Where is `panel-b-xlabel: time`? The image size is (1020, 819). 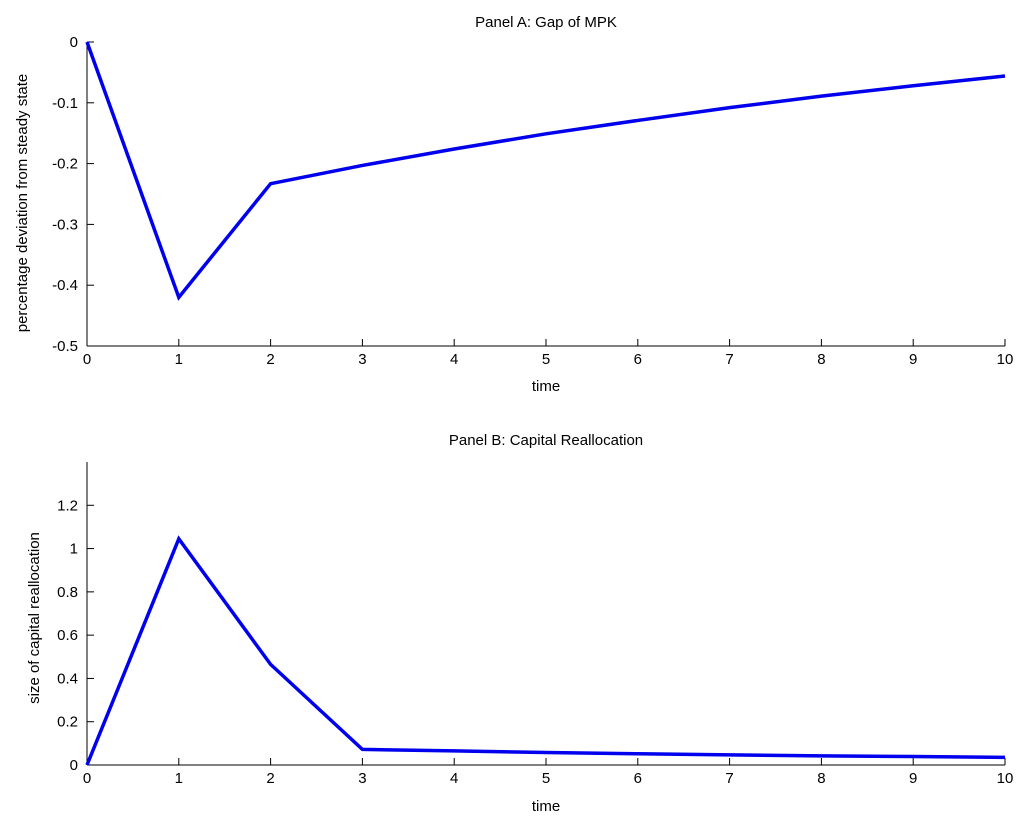
panel-b-xlabel: time is located at coordinates (546, 806).